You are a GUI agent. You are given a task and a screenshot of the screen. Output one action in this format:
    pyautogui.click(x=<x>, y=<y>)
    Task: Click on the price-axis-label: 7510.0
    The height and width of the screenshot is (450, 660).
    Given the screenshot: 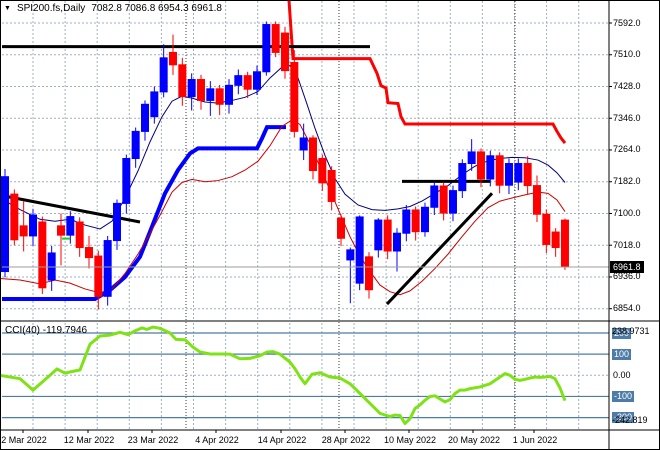 What is the action you would take?
    pyautogui.click(x=627, y=54)
    